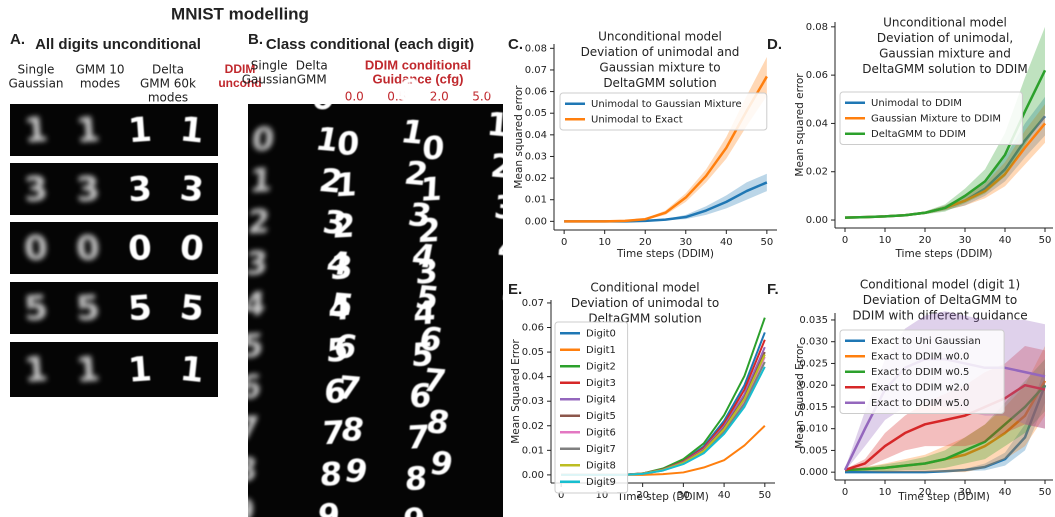 This screenshot has height=517, width=1055. I want to click on y-tick-label: 0.015, so click(813, 407).